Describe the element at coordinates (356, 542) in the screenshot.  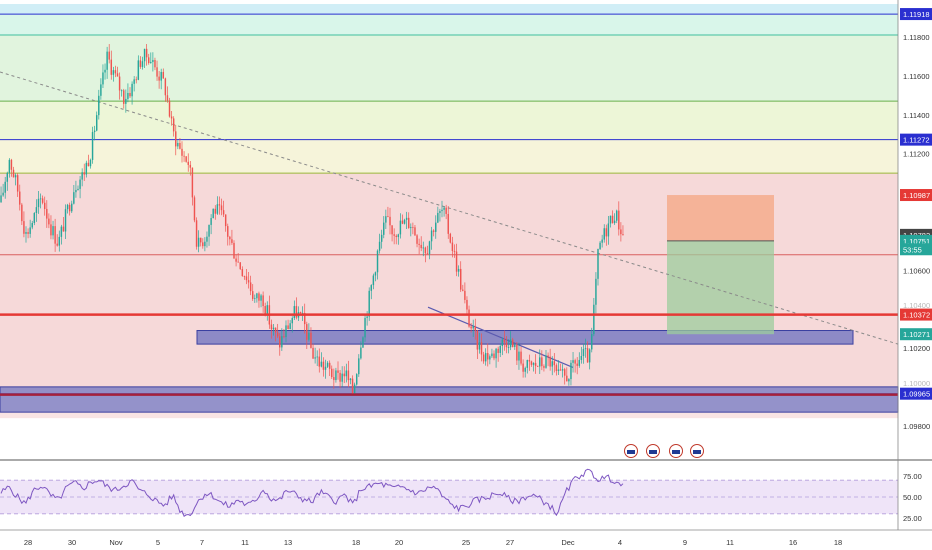
I see `time-tick-label: 18` at that location.